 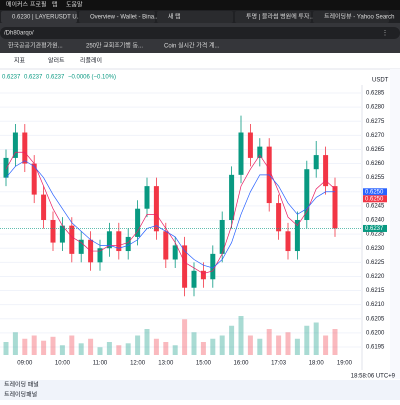 I want to click on x-tick-label: 19:00, so click(x=345, y=364).